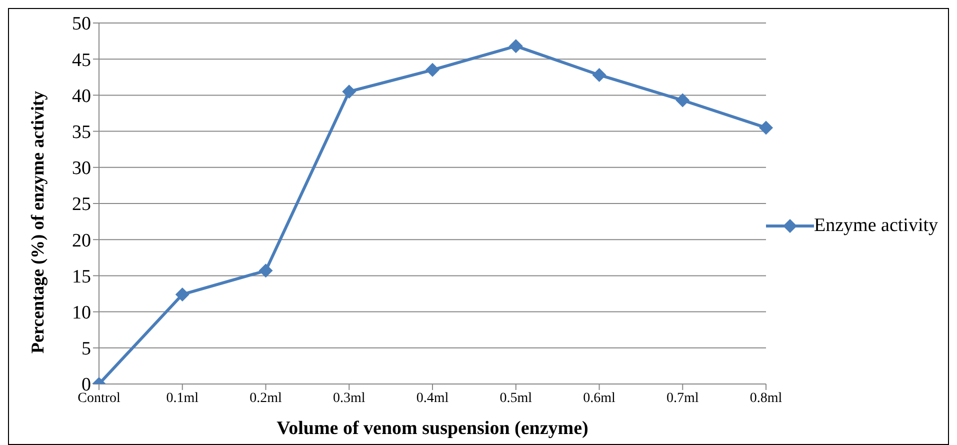 This screenshot has width=957, height=445. Describe the element at coordinates (432, 428) in the screenshot. I see `x-axis-title: Volume of venom suspension (enzyme)` at that location.